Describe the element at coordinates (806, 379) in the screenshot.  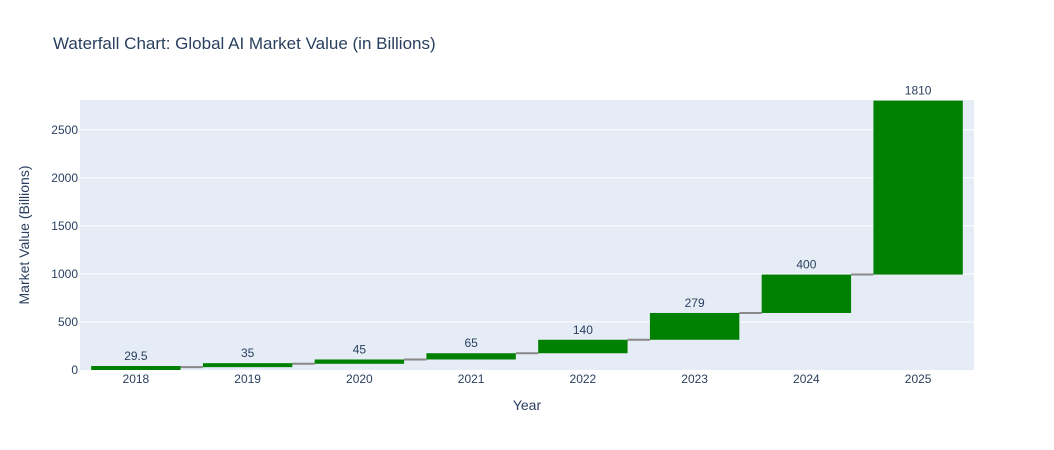
I see `x-tick-label: 2024` at that location.